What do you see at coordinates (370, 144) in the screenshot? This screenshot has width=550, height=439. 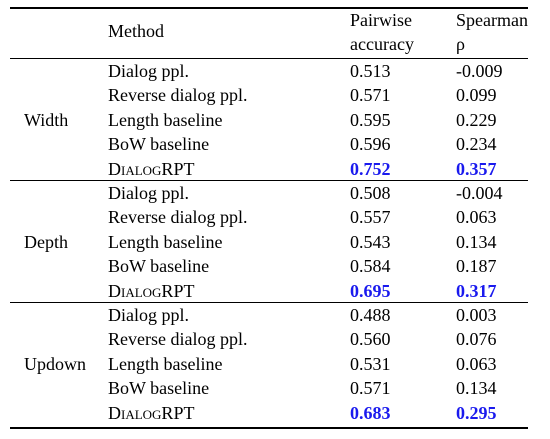 I see `accuracy: 0.596` at bounding box center [370, 144].